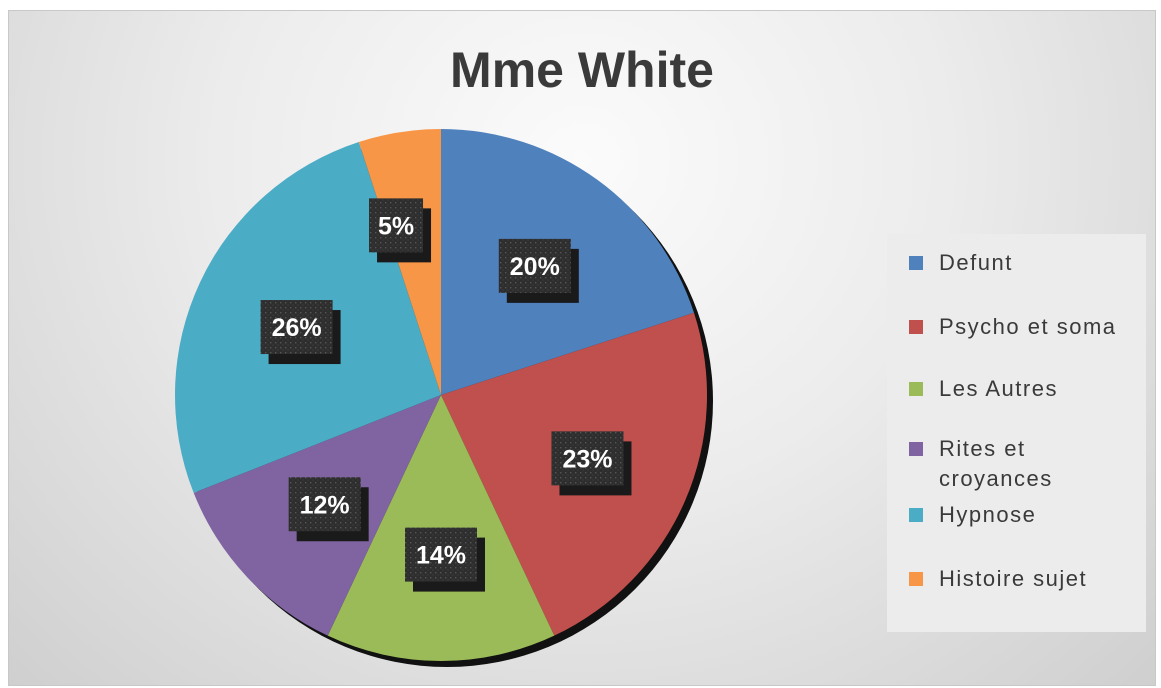  Describe the element at coordinates (998, 388) in the screenshot. I see `legend-label: Les Autres` at that location.